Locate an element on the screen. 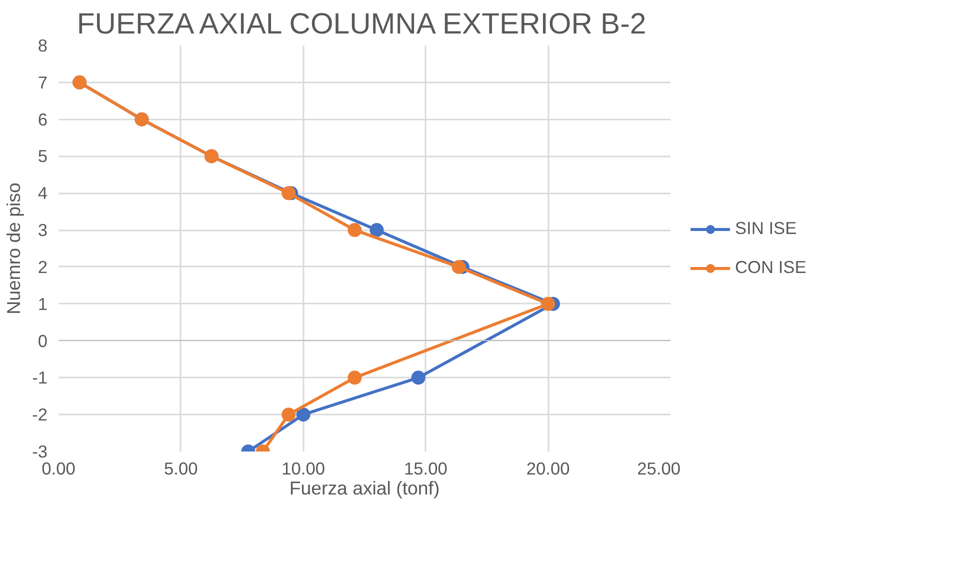 Image resolution: width=958 pixels, height=581 pixels. y-tick-label: 5 is located at coordinates (43, 156).